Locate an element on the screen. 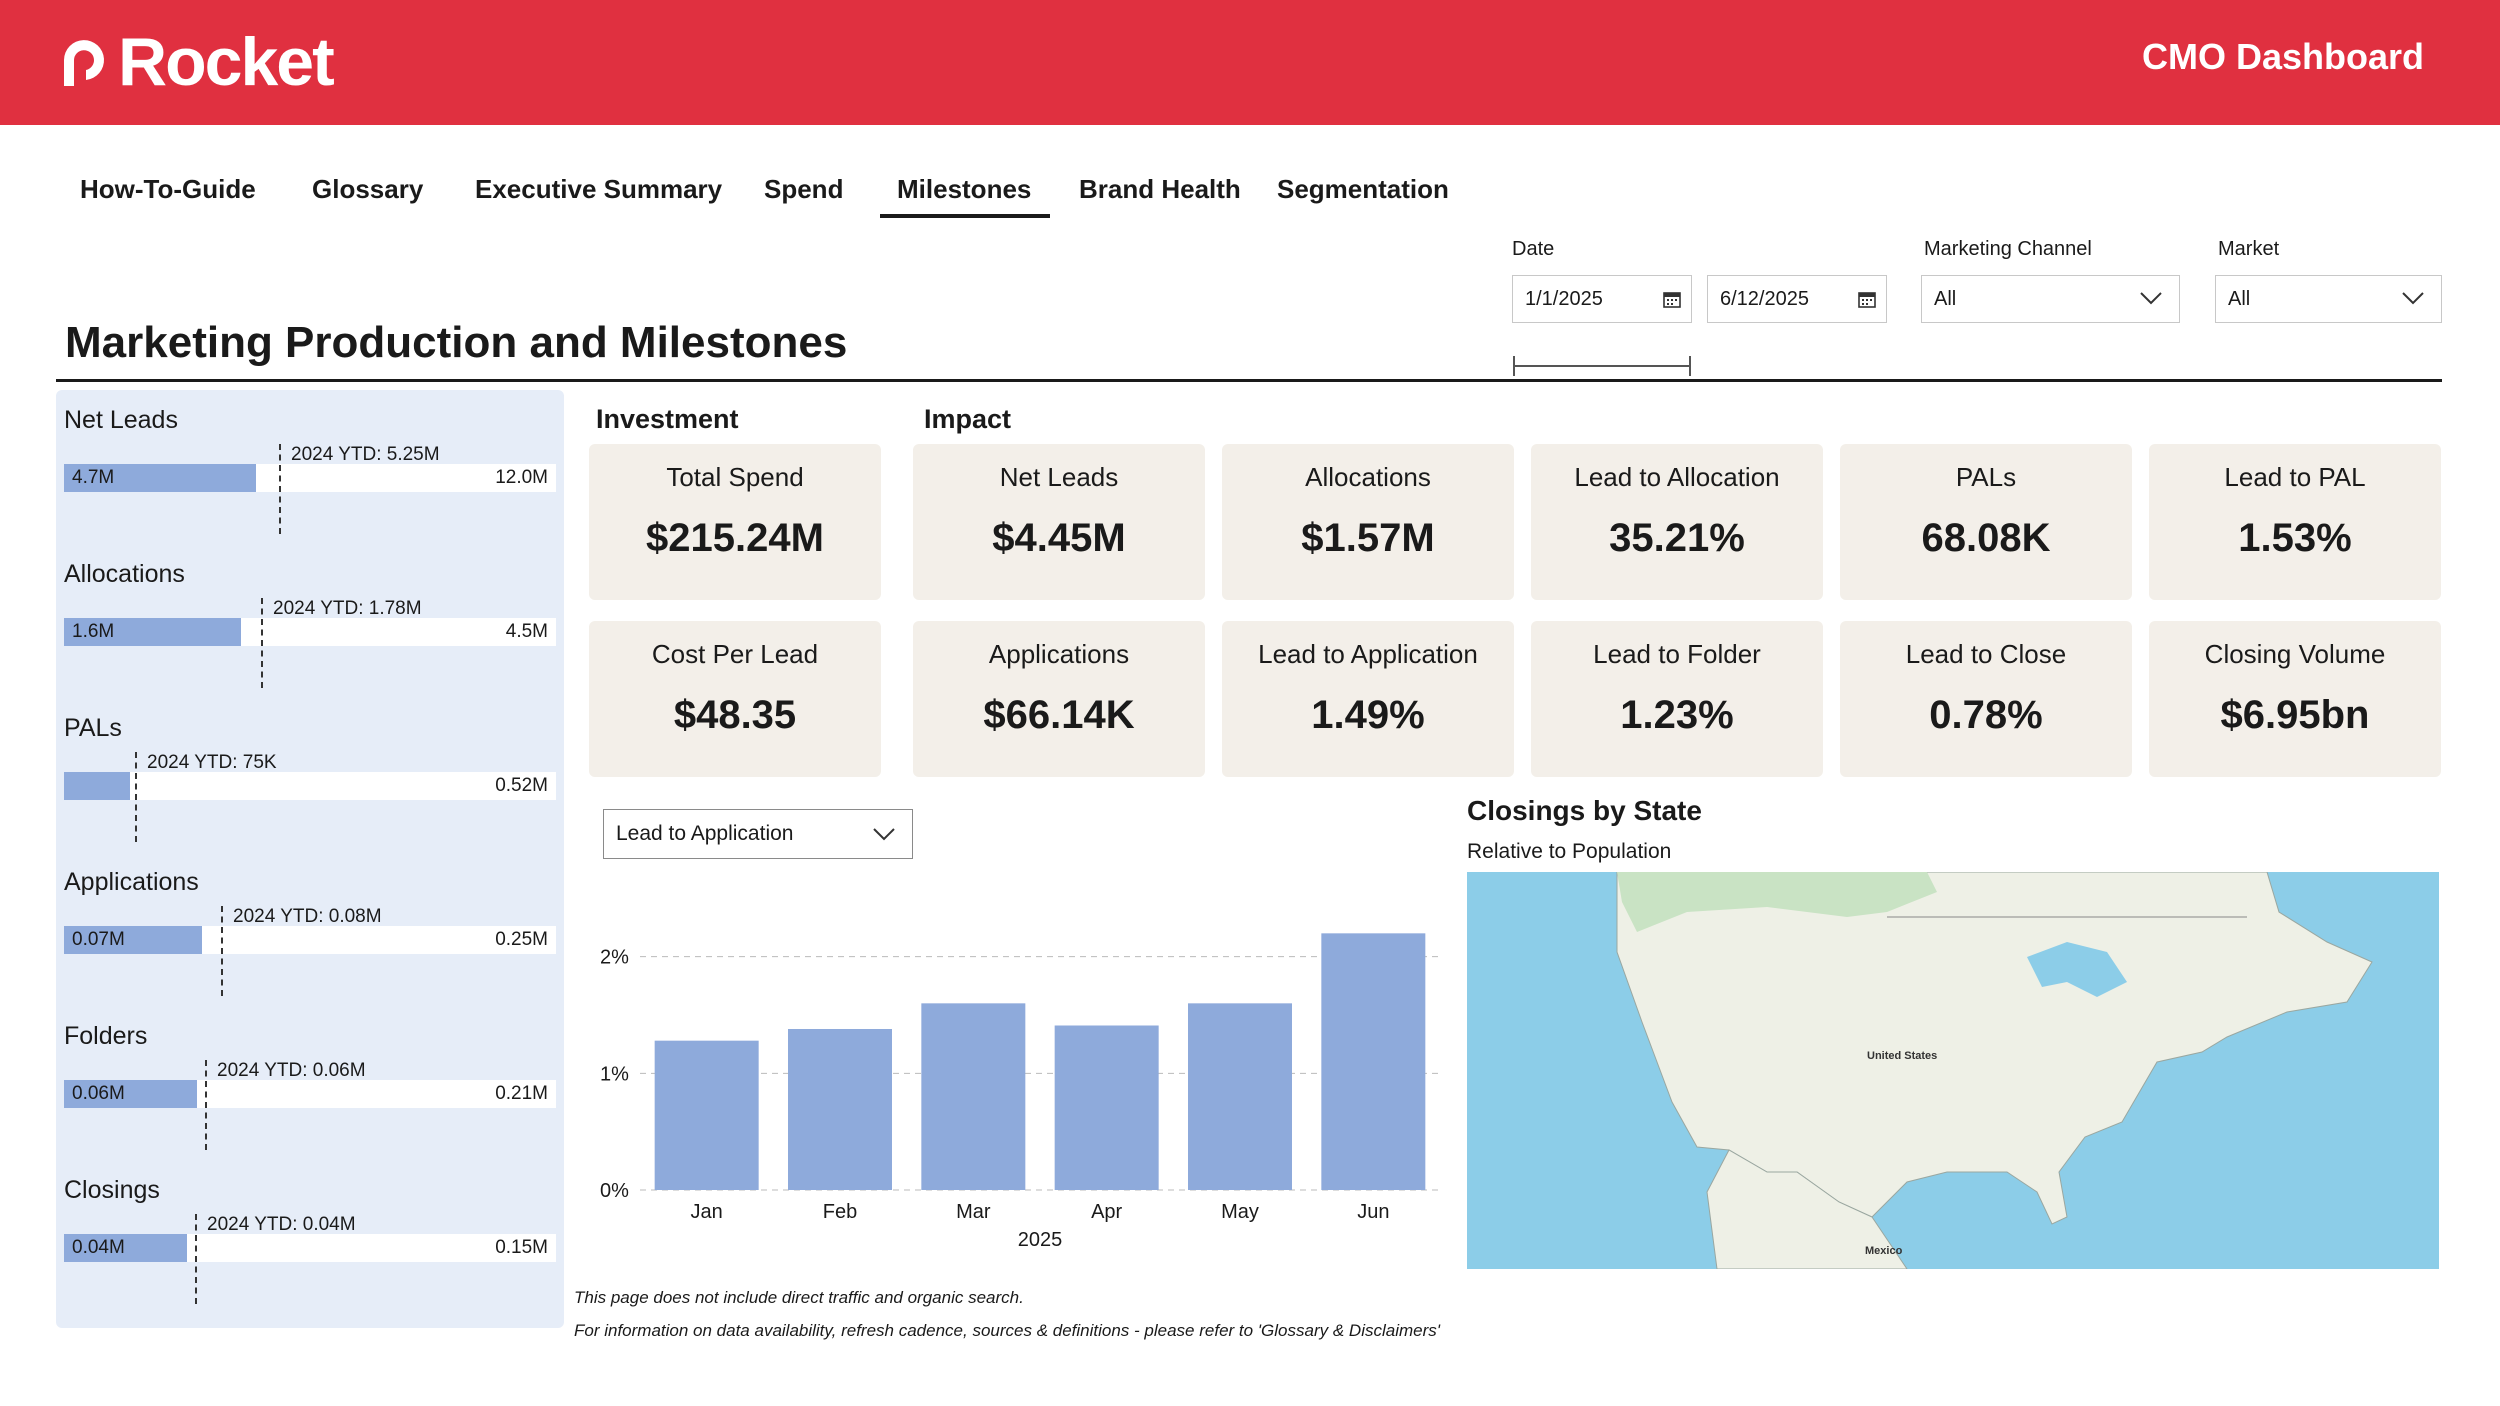 This screenshot has height=1406, width=2500. dashboard-title: CMO Dashboard is located at coordinates (2282, 56).